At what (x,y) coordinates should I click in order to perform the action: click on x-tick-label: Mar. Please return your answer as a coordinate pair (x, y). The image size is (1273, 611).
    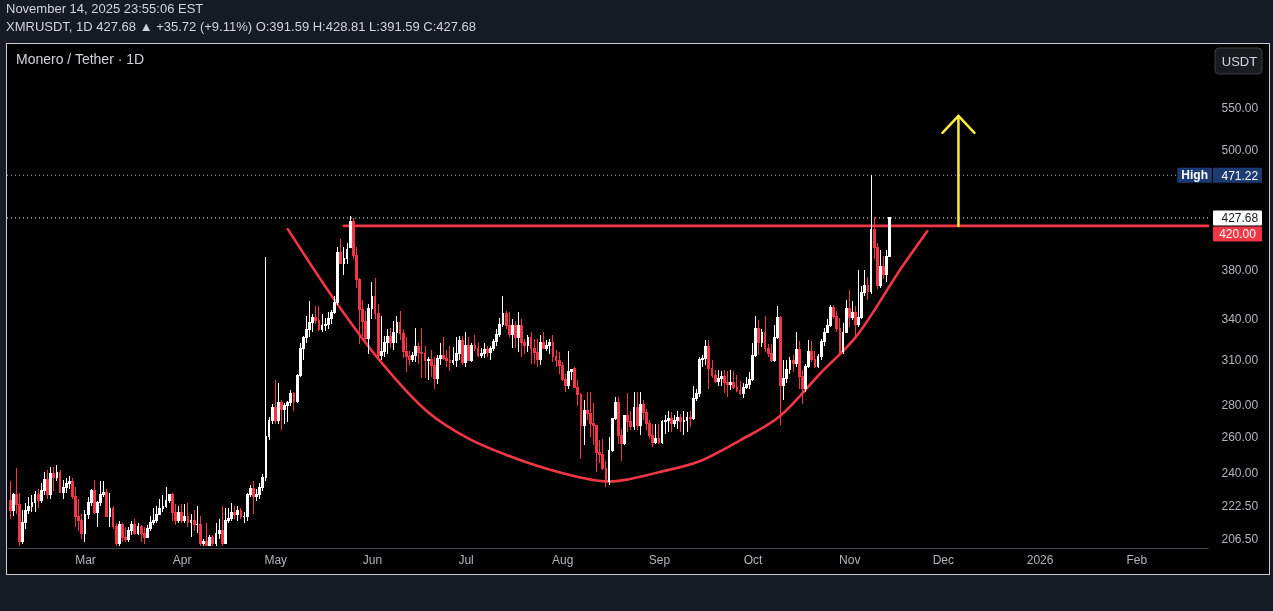
    Looking at the image, I should click on (85, 559).